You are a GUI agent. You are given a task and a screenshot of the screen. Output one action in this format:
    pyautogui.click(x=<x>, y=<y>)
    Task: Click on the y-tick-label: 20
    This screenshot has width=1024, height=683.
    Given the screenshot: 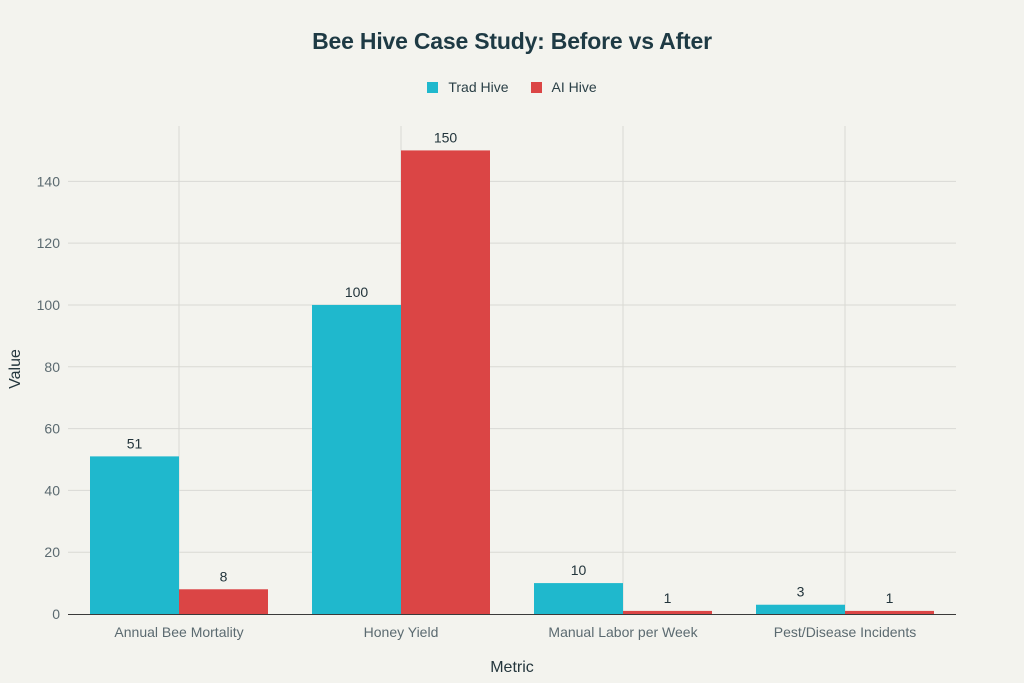 What is the action you would take?
    pyautogui.click(x=52, y=552)
    